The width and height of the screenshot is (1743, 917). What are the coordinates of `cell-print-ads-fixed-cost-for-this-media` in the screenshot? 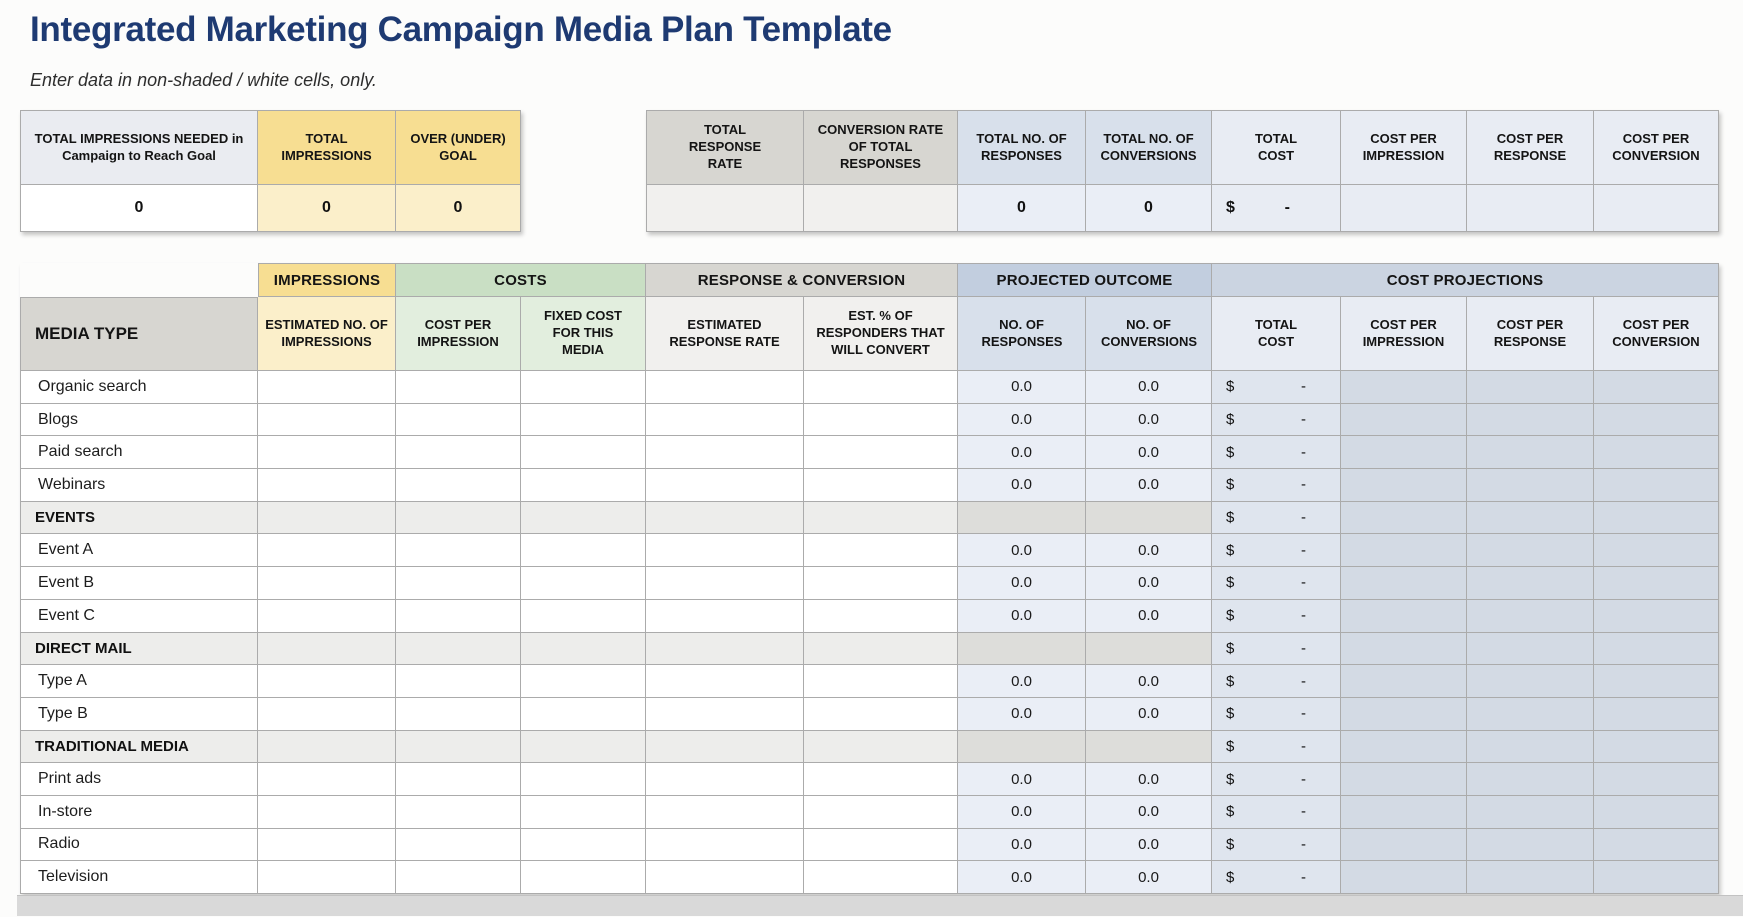 It's located at (583, 779).